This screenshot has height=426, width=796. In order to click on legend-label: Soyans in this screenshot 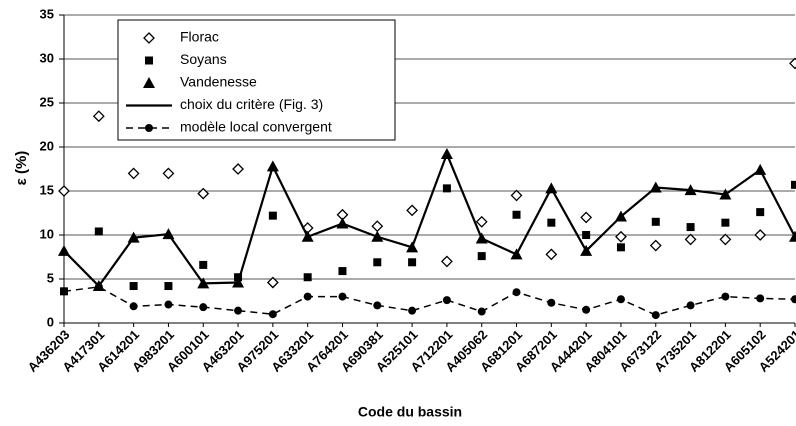, I will do `click(203, 59)`.